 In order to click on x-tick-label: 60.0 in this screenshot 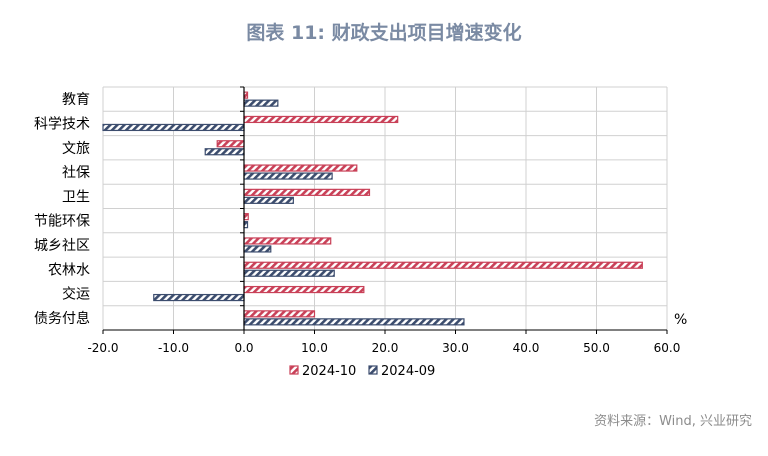, I will do `click(667, 348)`.